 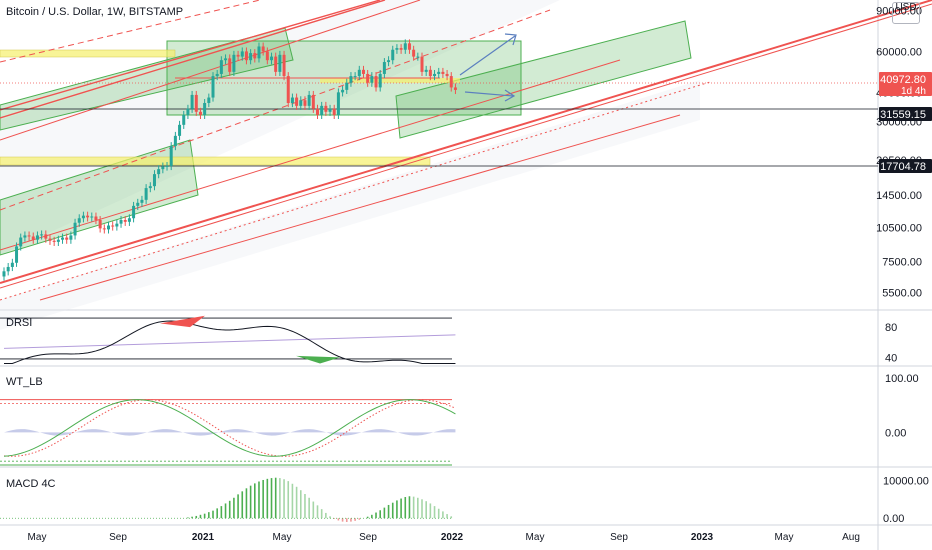 What do you see at coordinates (24, 382) in the screenshot?
I see `wt-label: WT_LB` at bounding box center [24, 382].